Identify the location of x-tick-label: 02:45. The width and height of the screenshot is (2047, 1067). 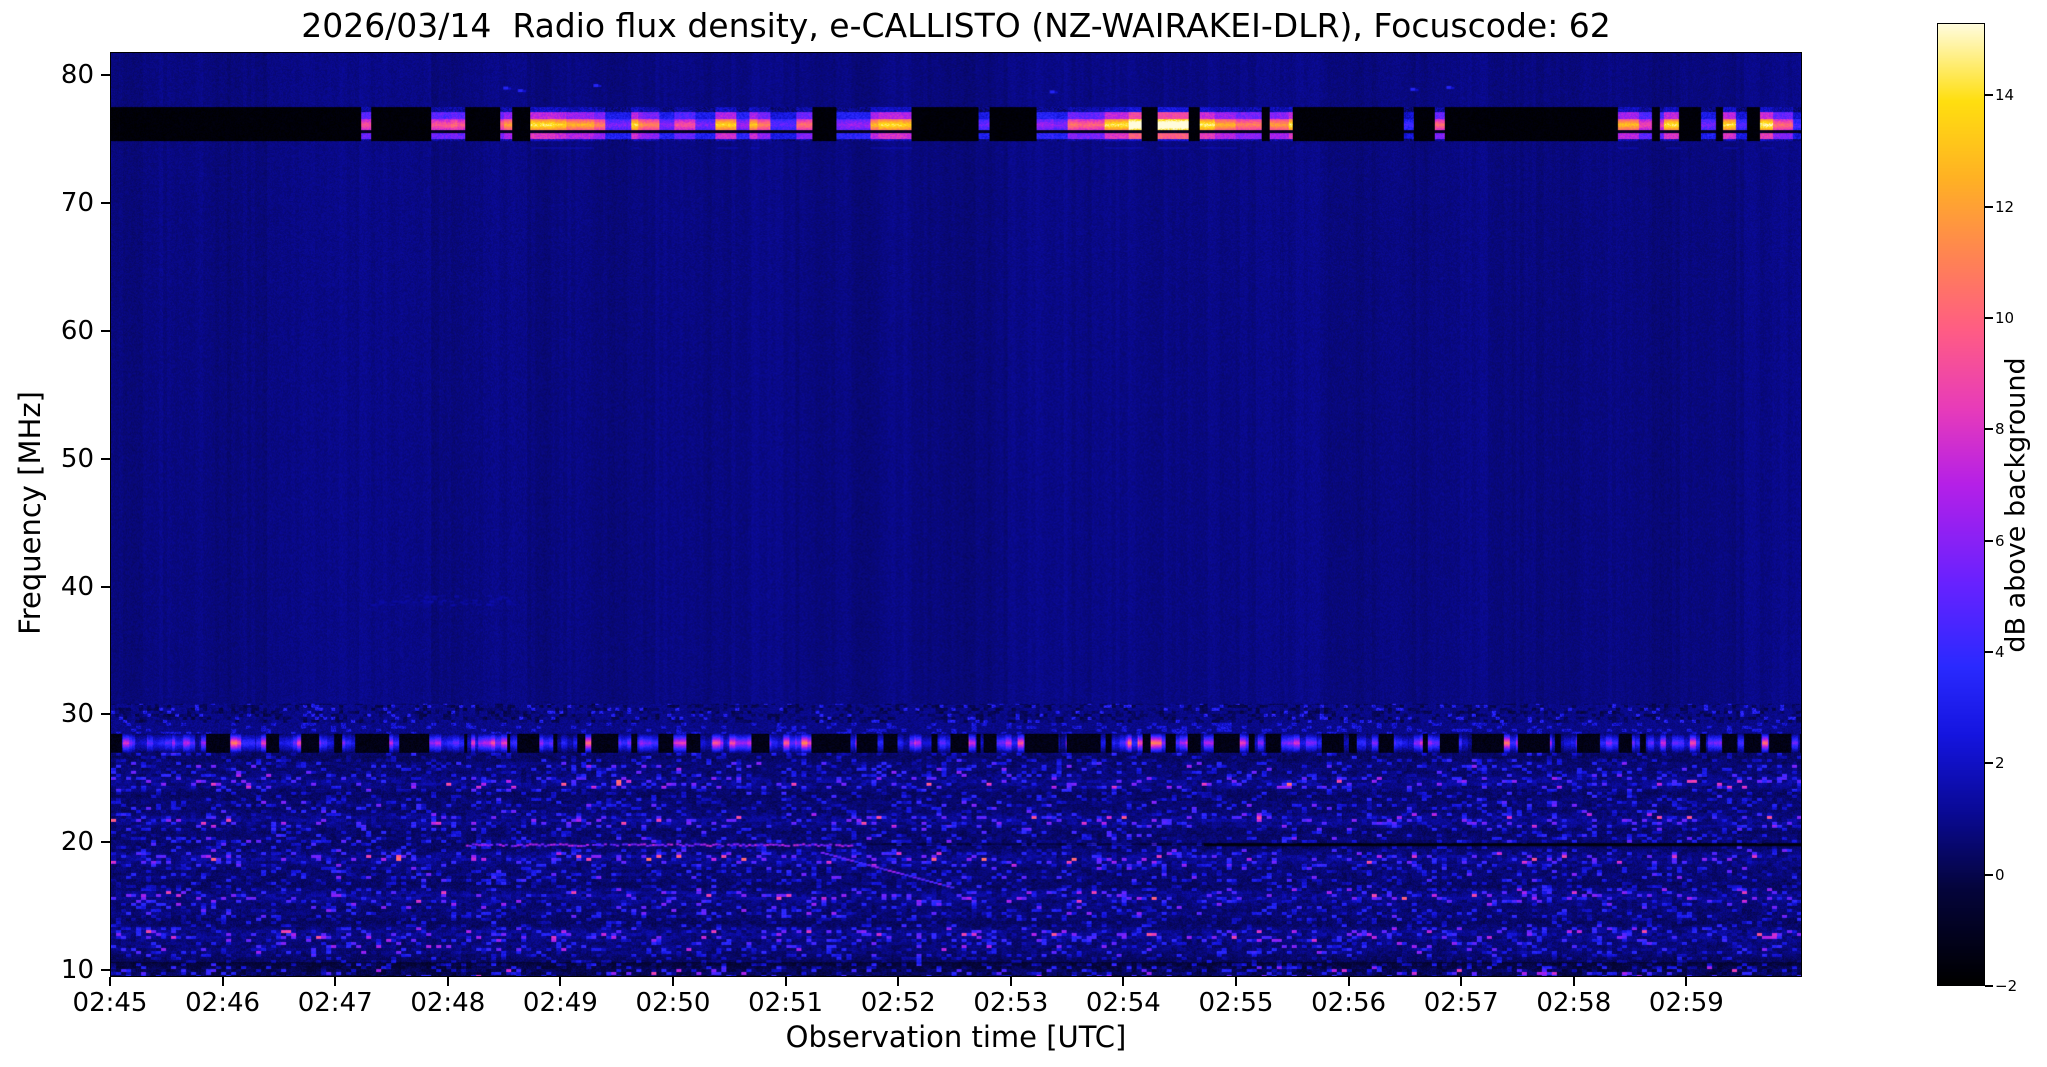
(110, 1003).